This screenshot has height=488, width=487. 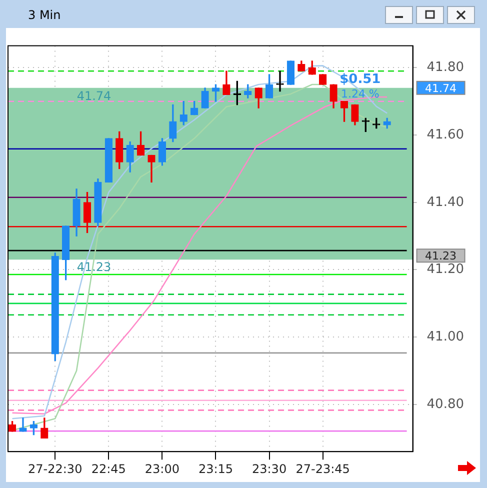 I want to click on candlestick, so click(x=280, y=81).